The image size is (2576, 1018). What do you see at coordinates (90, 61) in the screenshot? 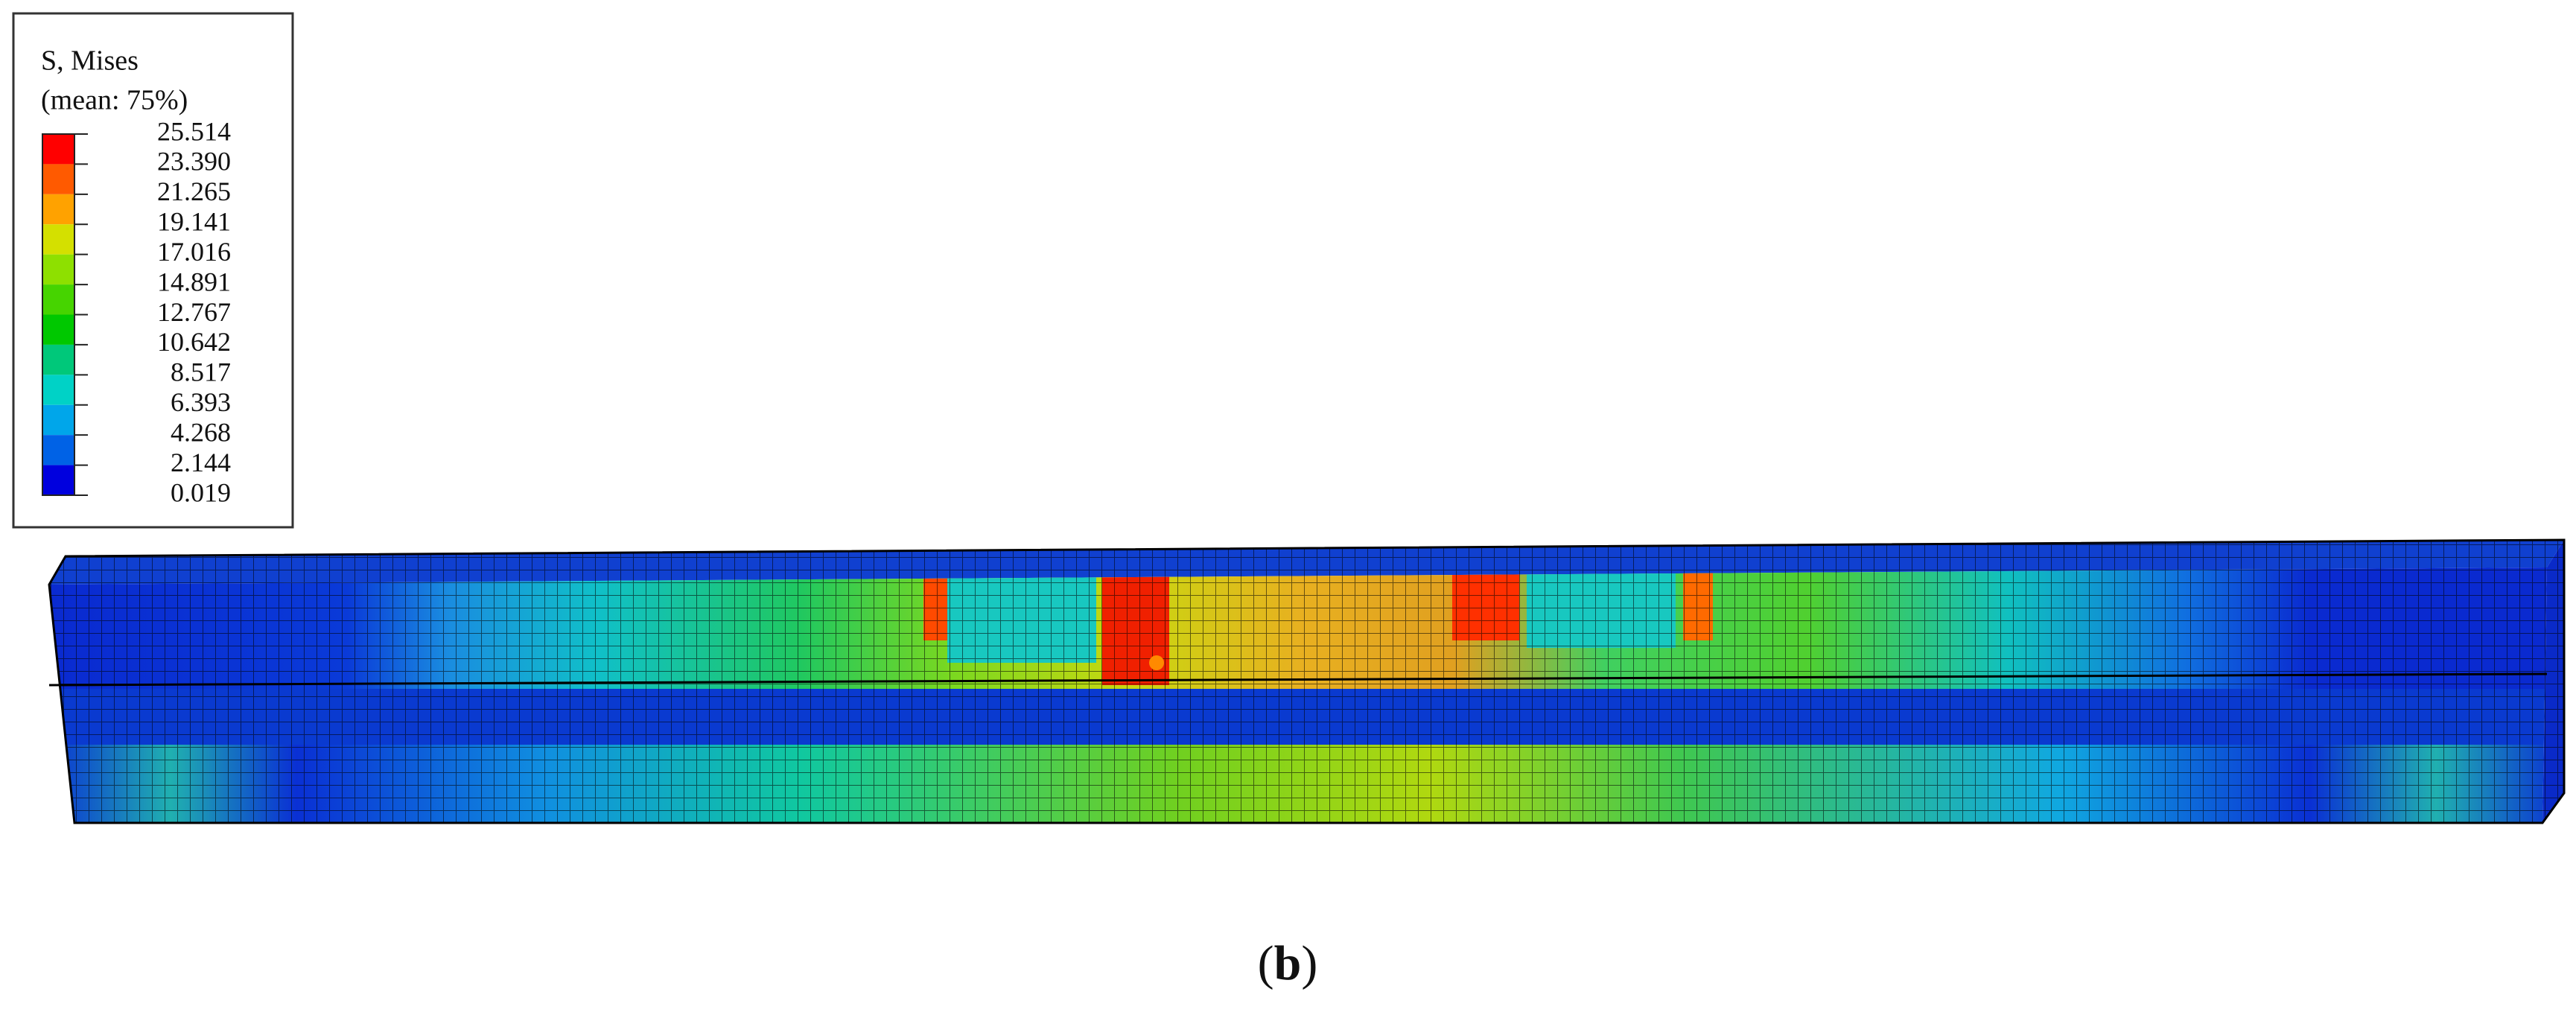
I see `legend-title: S, Mises` at bounding box center [90, 61].